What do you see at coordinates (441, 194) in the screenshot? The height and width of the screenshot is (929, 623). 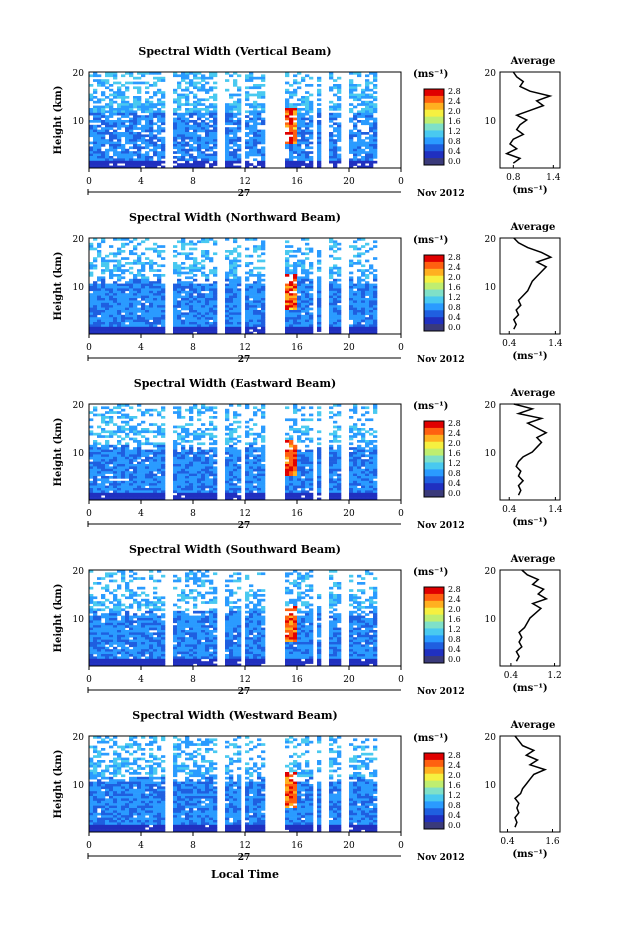 I see `month-label: Nov 2012` at bounding box center [441, 194].